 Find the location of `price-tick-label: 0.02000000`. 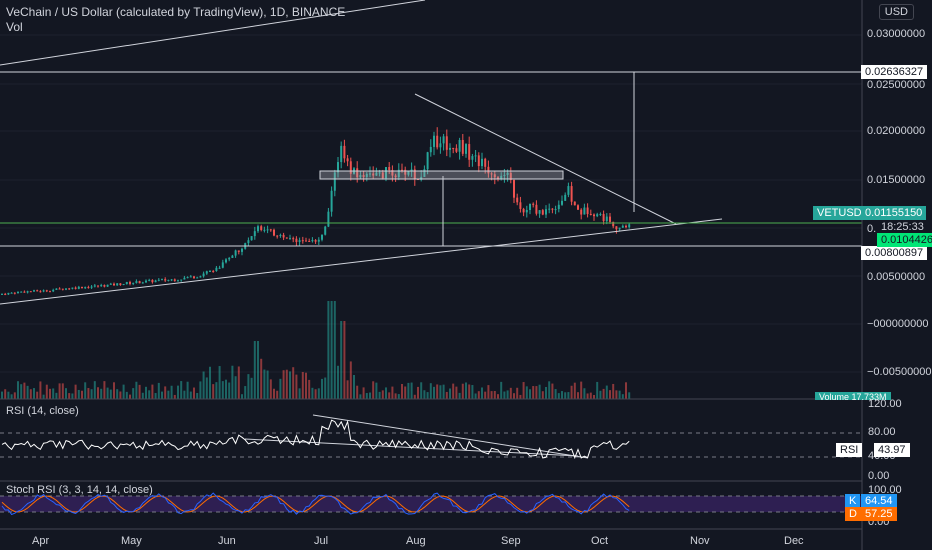

price-tick-label: 0.02000000 is located at coordinates (896, 131).